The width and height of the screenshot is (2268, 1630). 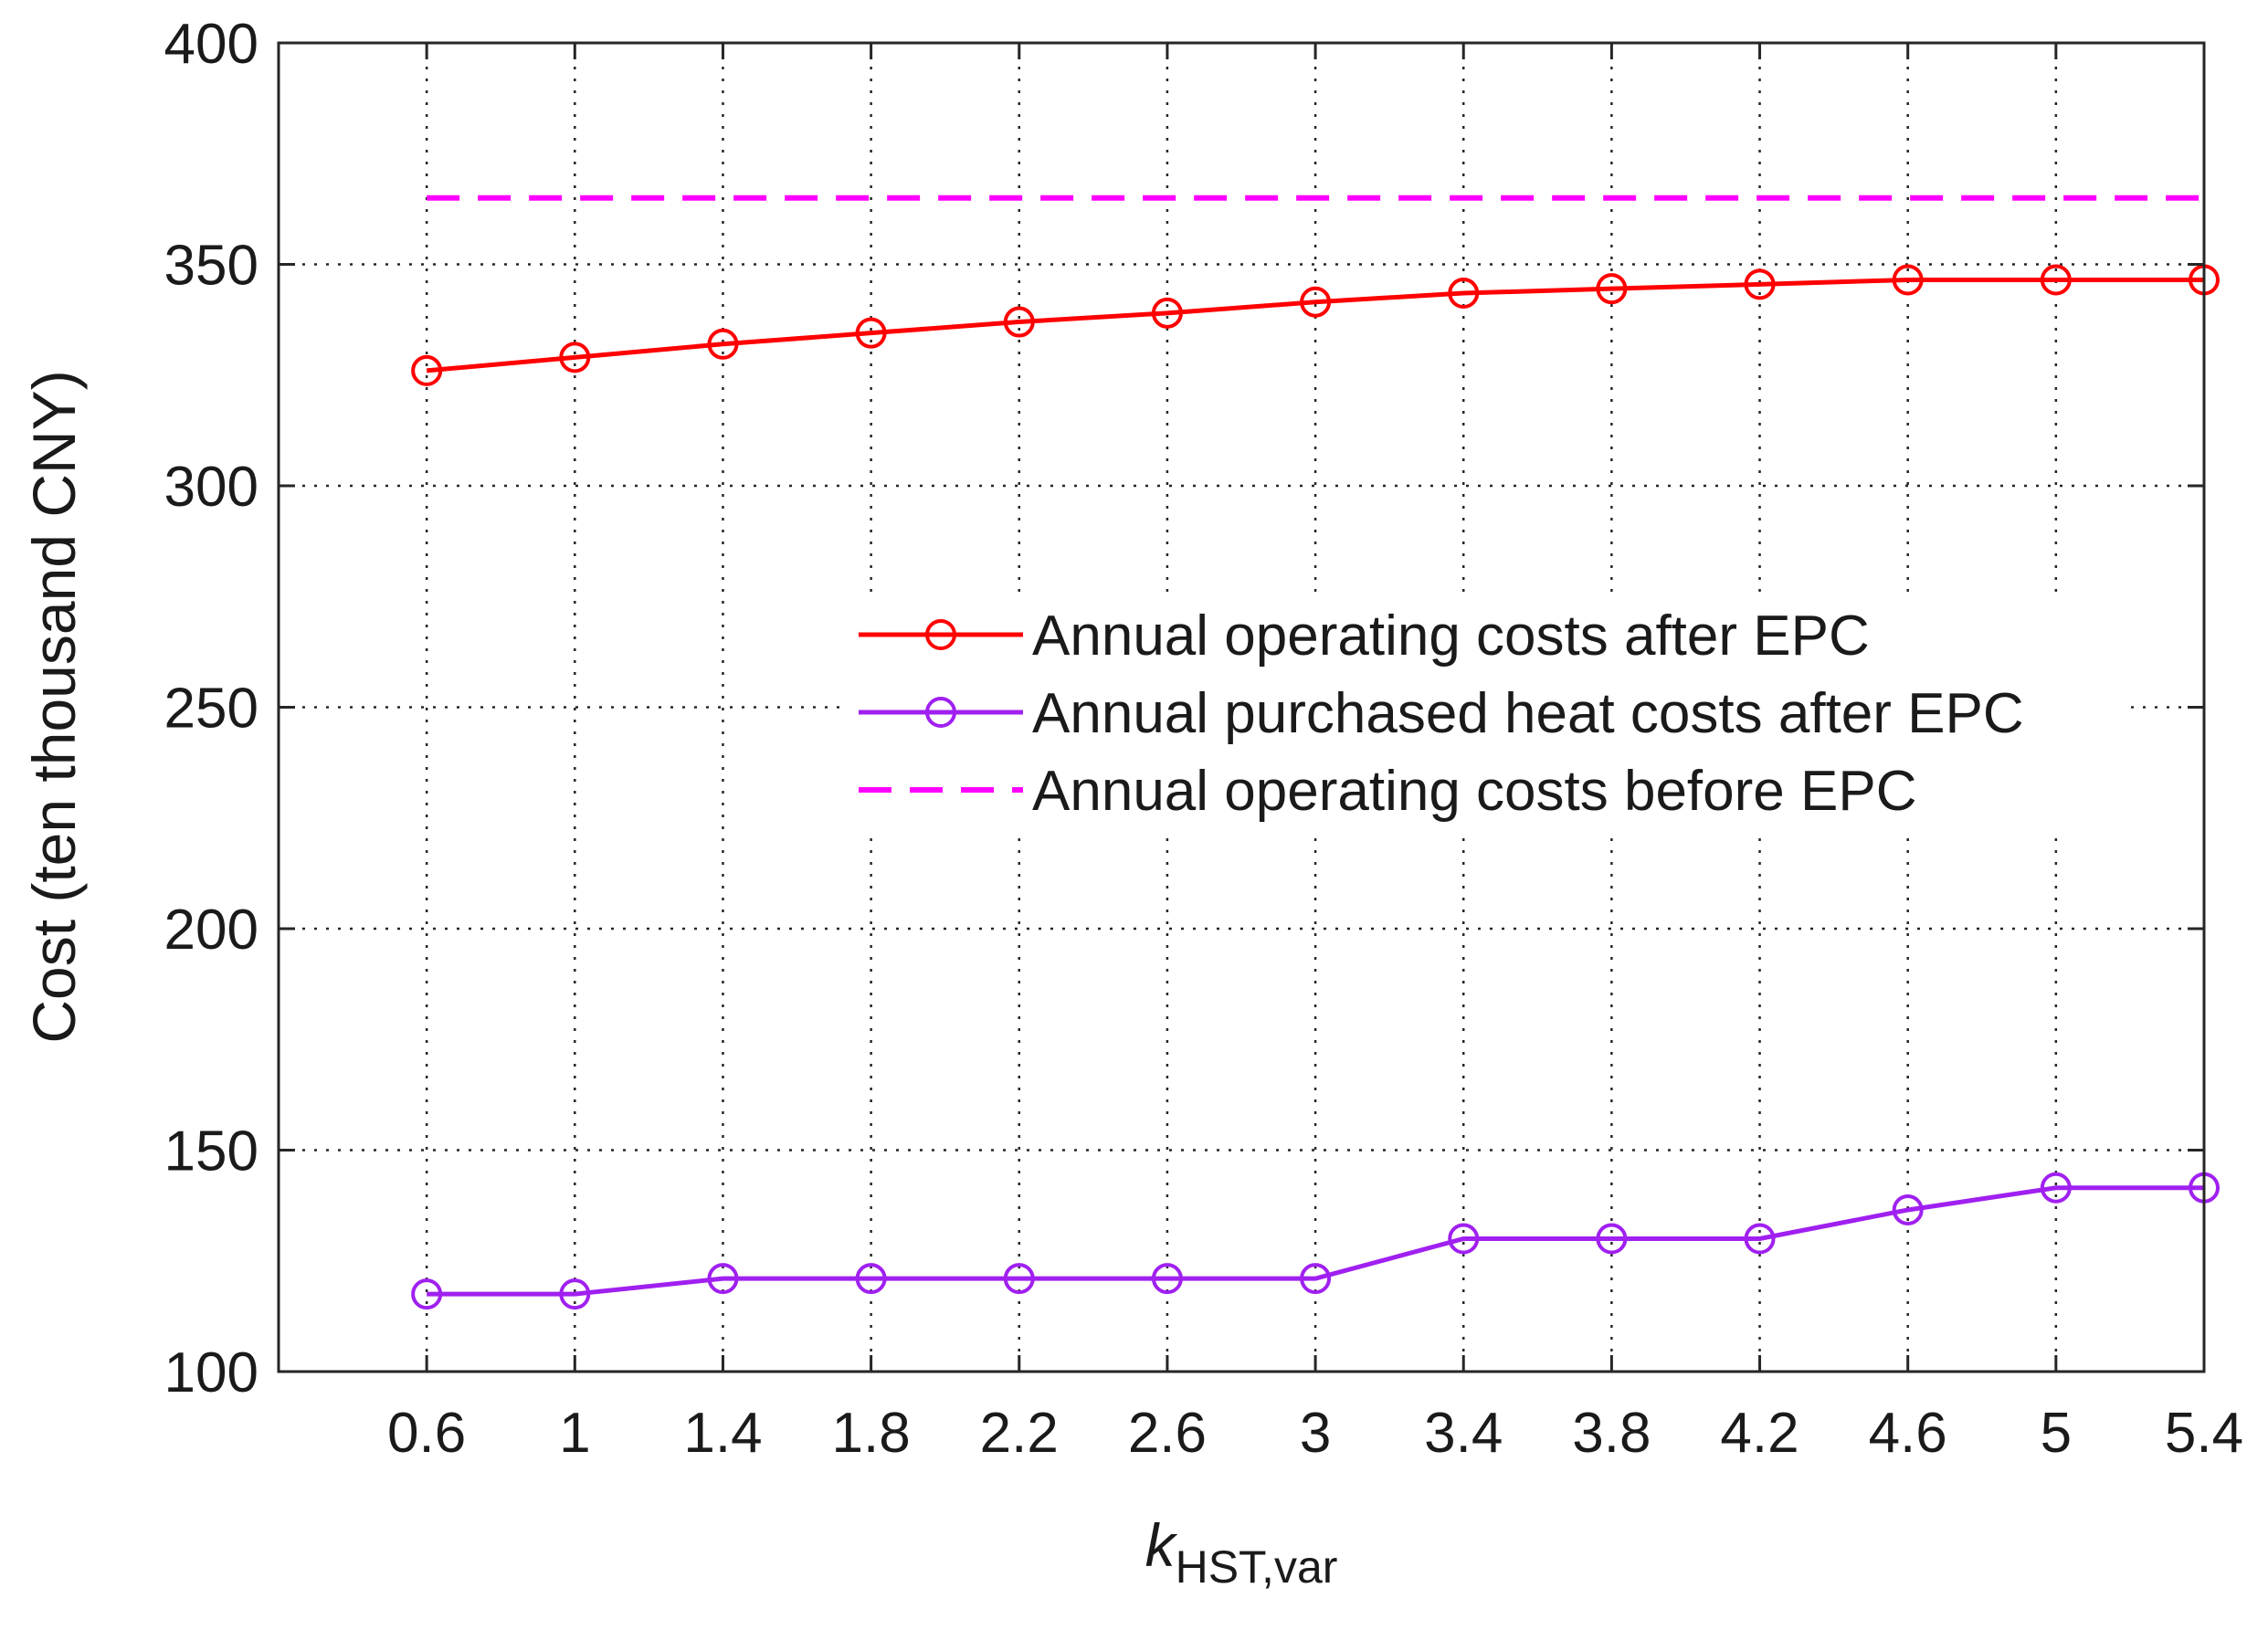 I want to click on x-axis-title: kHST,var, so click(x=1242, y=1552).